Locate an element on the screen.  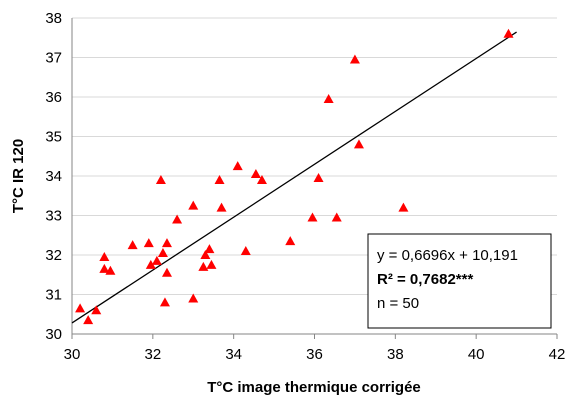
stats-box-frame is located at coordinates (459, 281).